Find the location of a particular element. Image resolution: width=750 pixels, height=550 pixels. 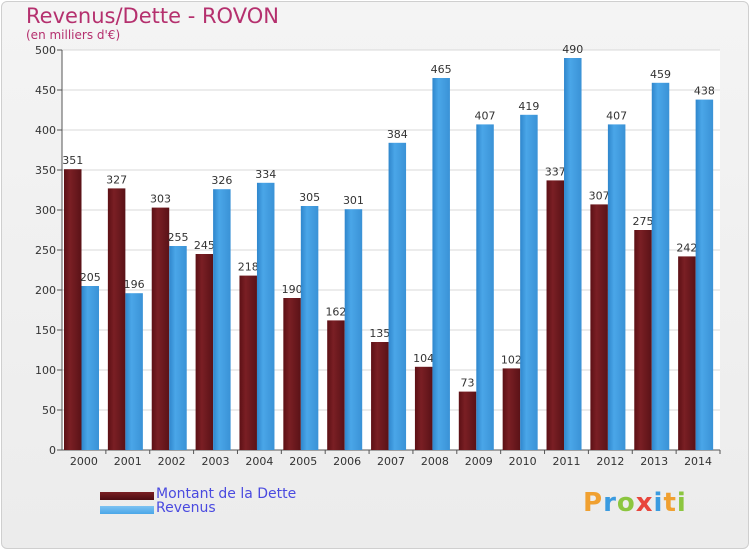

data-label: 459 is located at coordinates (660, 74).